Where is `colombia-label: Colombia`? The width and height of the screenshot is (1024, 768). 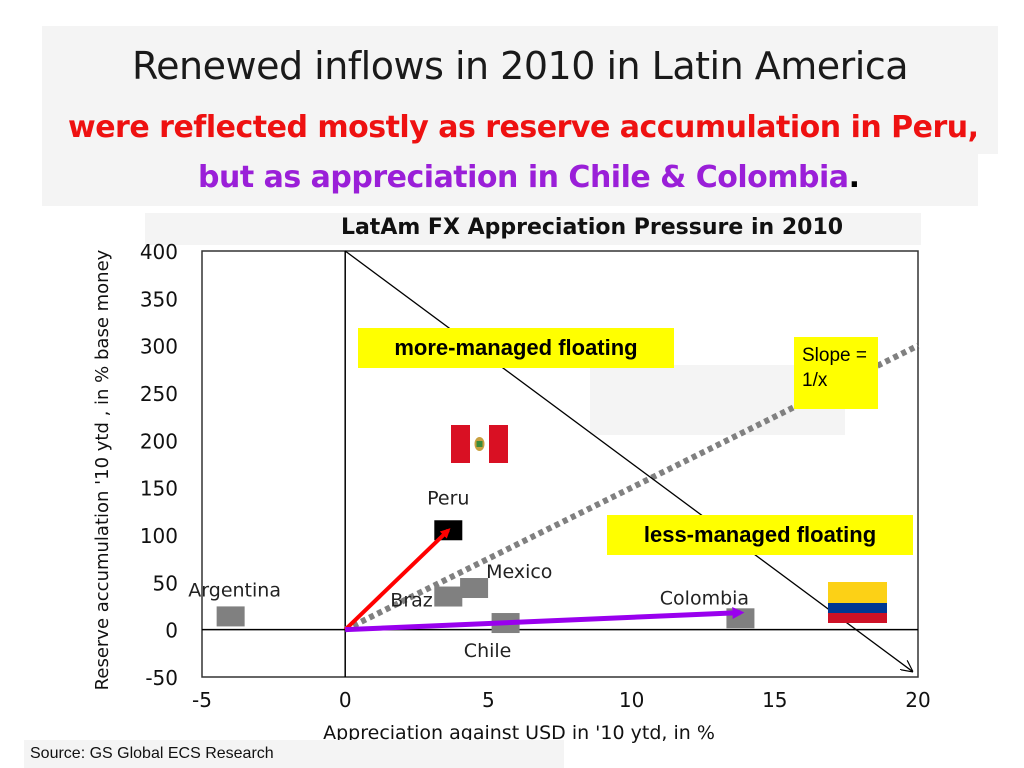 colombia-label: Colombia is located at coordinates (704, 598).